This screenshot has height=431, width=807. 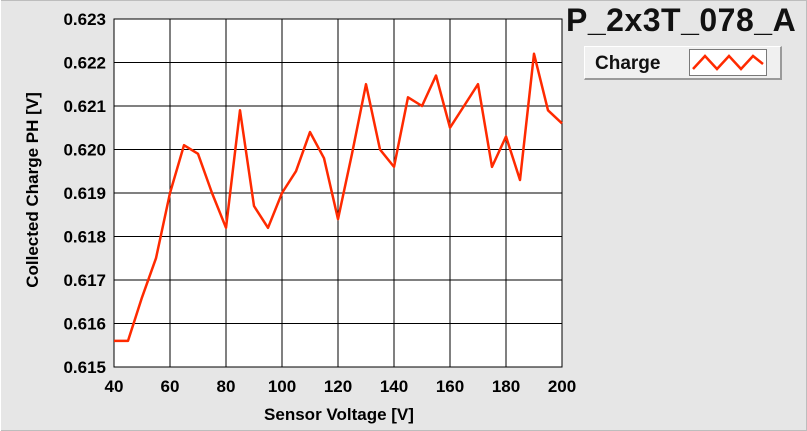 I want to click on x-tick-label: 140, so click(x=394, y=386).